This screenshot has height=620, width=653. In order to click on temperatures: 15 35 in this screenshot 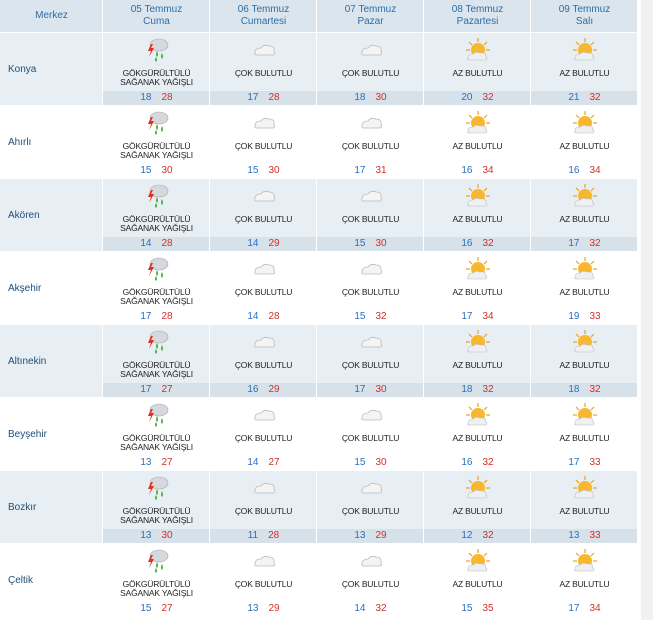, I will do `click(477, 609)`.